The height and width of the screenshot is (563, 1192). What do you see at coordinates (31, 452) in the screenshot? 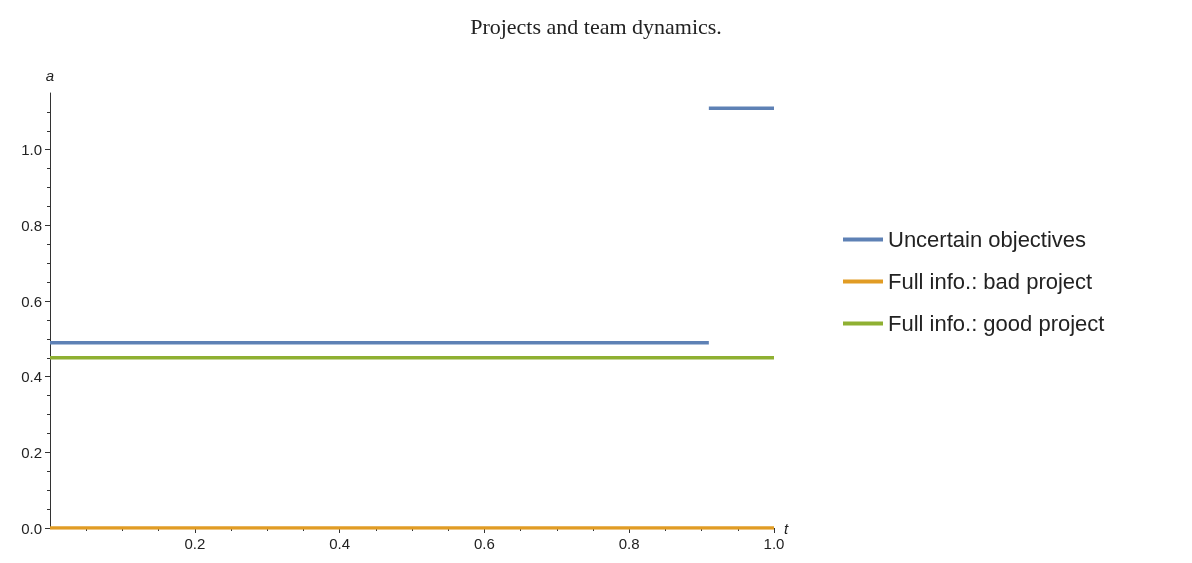
I see `y-tick-label: 0.2` at bounding box center [31, 452].